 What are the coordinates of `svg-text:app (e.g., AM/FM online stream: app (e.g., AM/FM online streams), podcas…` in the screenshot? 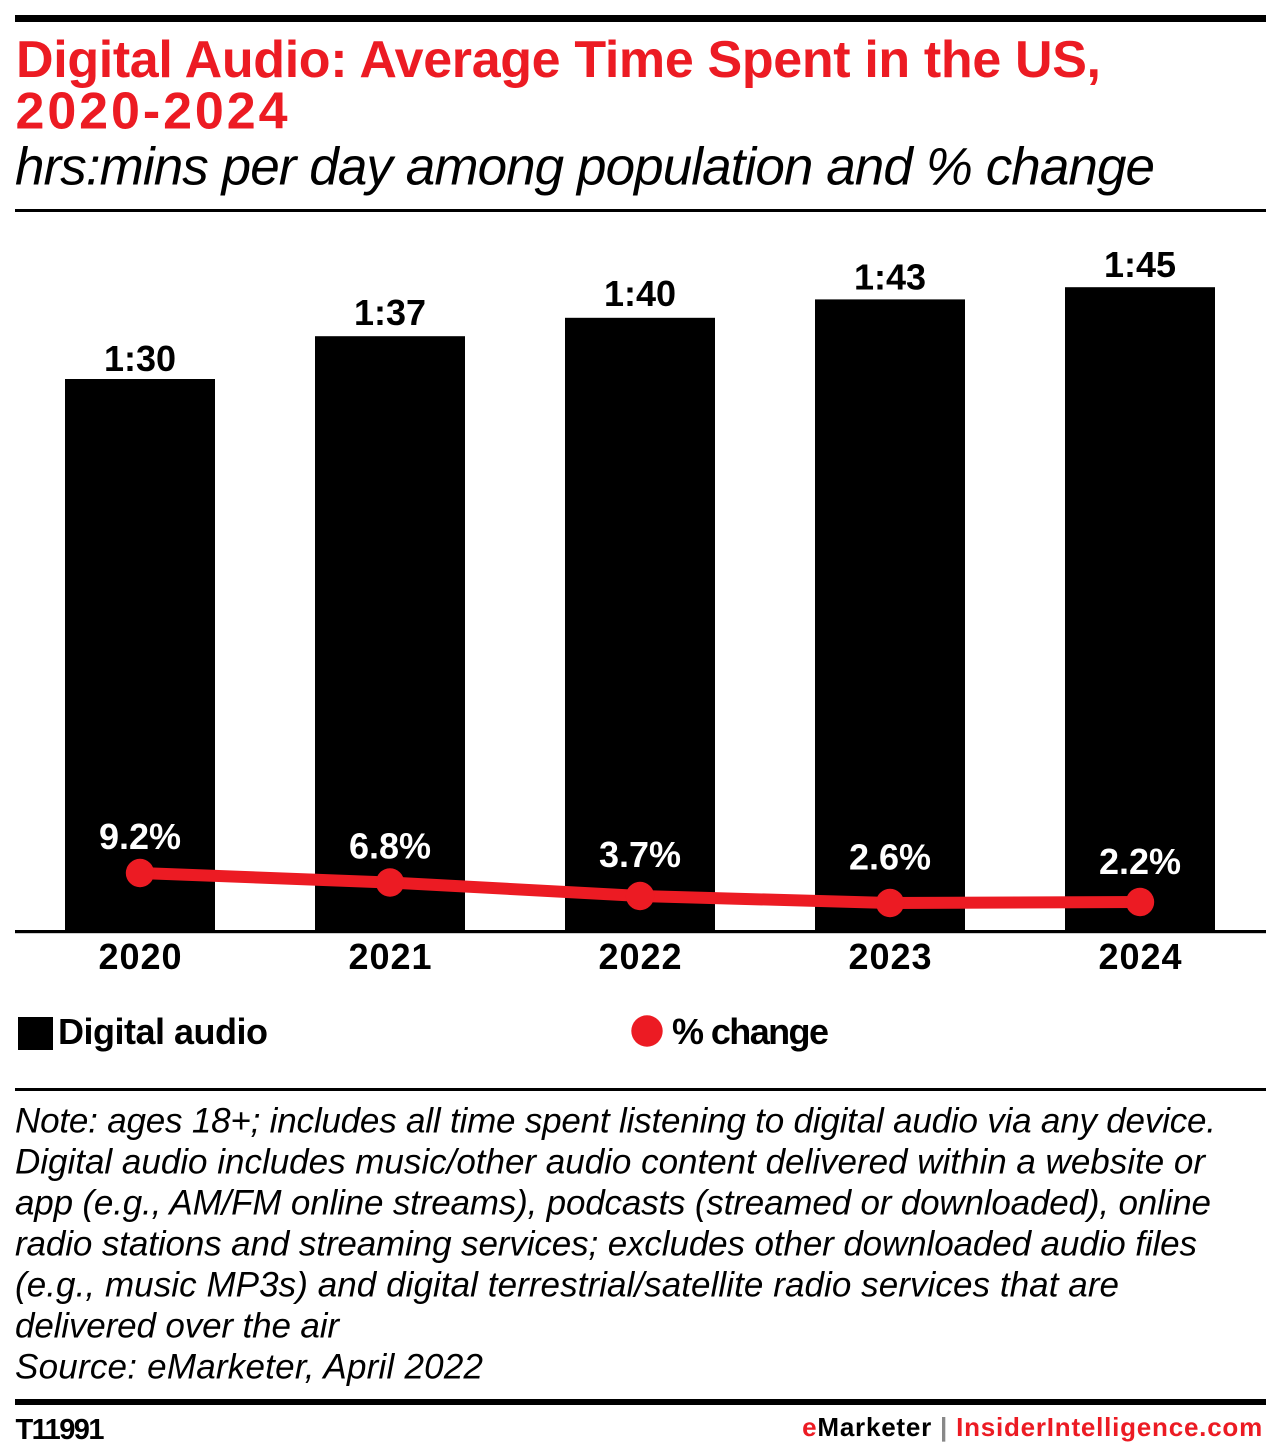 It's located at (613, 1203).